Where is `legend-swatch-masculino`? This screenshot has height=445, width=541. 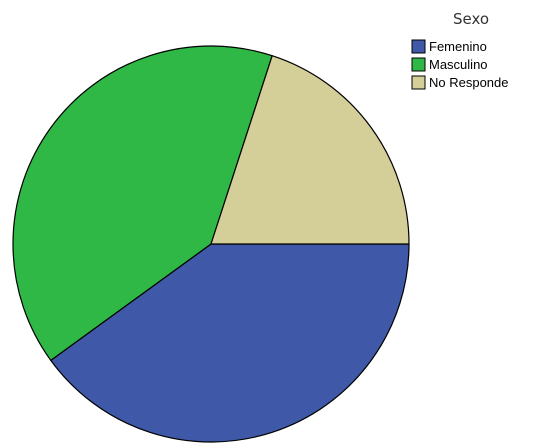
legend-swatch-masculino is located at coordinates (418, 64).